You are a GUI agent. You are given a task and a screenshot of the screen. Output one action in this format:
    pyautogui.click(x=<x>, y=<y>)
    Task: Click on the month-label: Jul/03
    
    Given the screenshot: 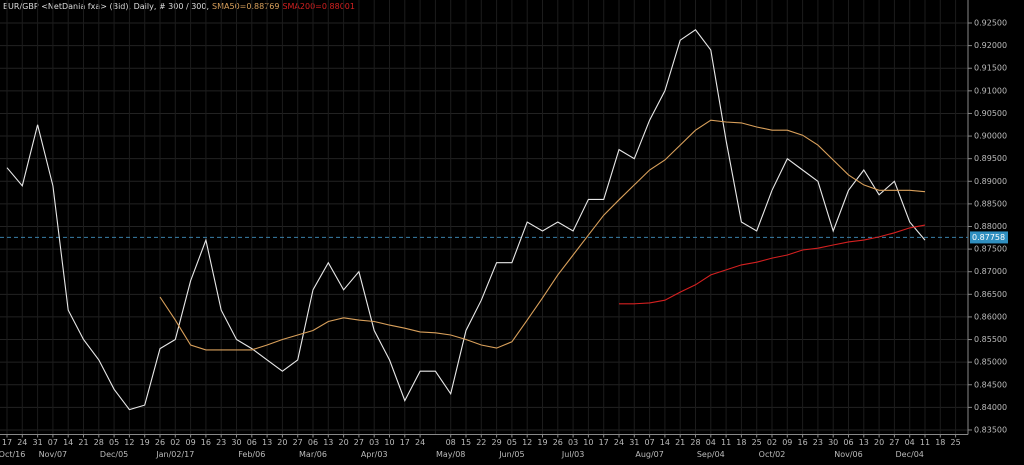 What is the action you would take?
    pyautogui.click(x=573, y=454)
    